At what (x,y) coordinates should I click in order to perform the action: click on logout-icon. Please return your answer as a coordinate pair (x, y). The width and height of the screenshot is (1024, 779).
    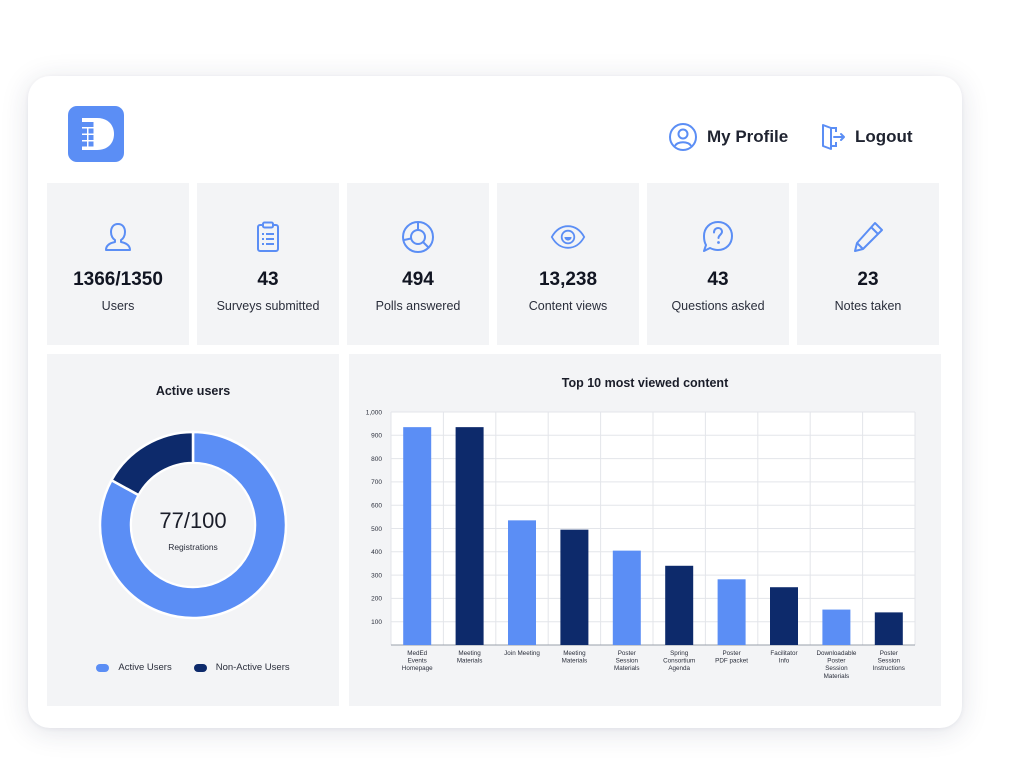
    Looking at the image, I should click on (833, 137).